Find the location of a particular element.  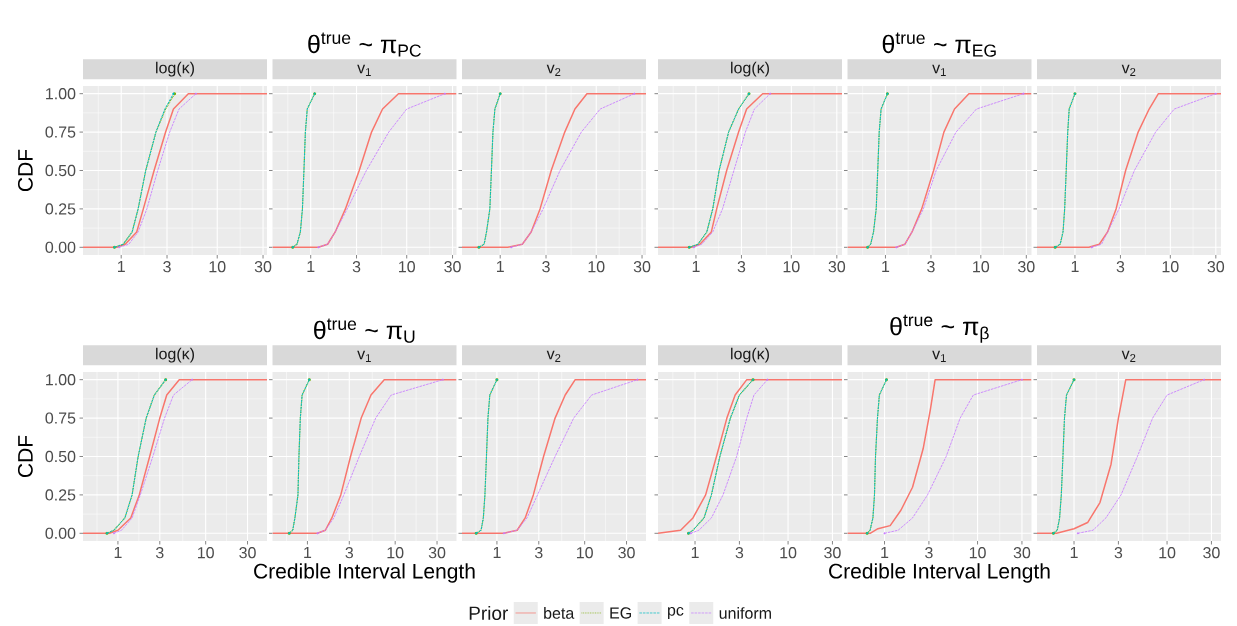

legend-title: Prior is located at coordinates (488, 613).